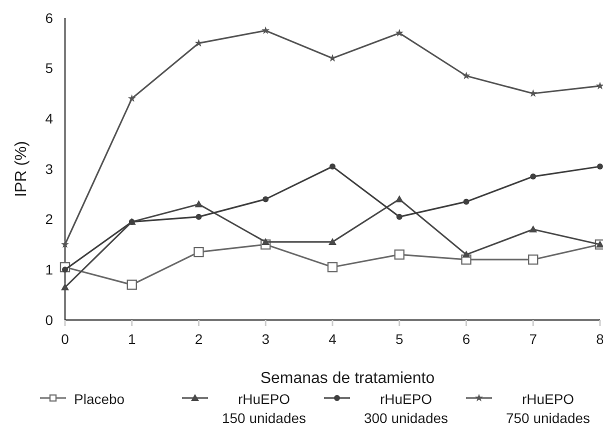  Describe the element at coordinates (49, 320) in the screenshot. I see `y-tick-label: 0` at that location.